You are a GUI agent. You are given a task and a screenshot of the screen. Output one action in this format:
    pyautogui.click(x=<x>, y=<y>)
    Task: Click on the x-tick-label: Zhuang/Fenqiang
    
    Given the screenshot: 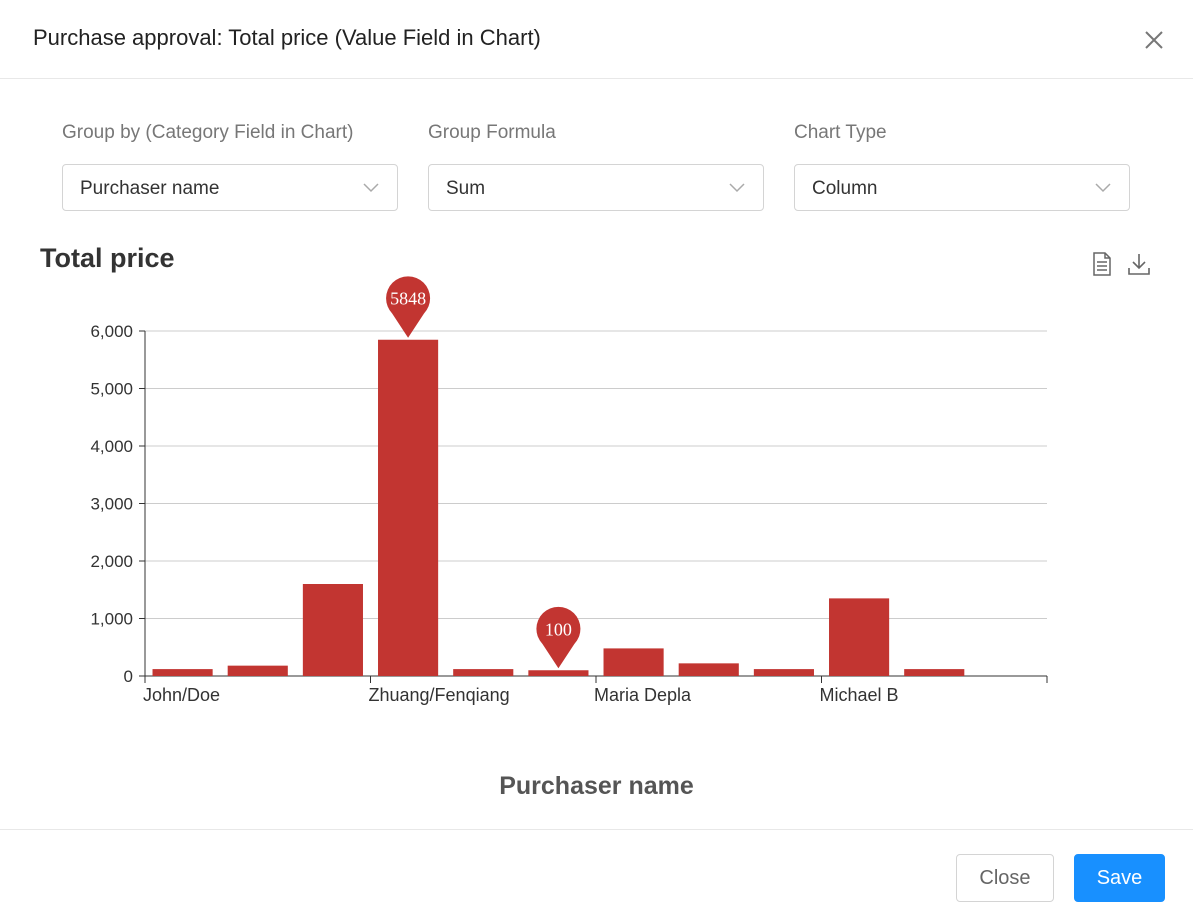 What is the action you would take?
    pyautogui.click(x=439, y=695)
    